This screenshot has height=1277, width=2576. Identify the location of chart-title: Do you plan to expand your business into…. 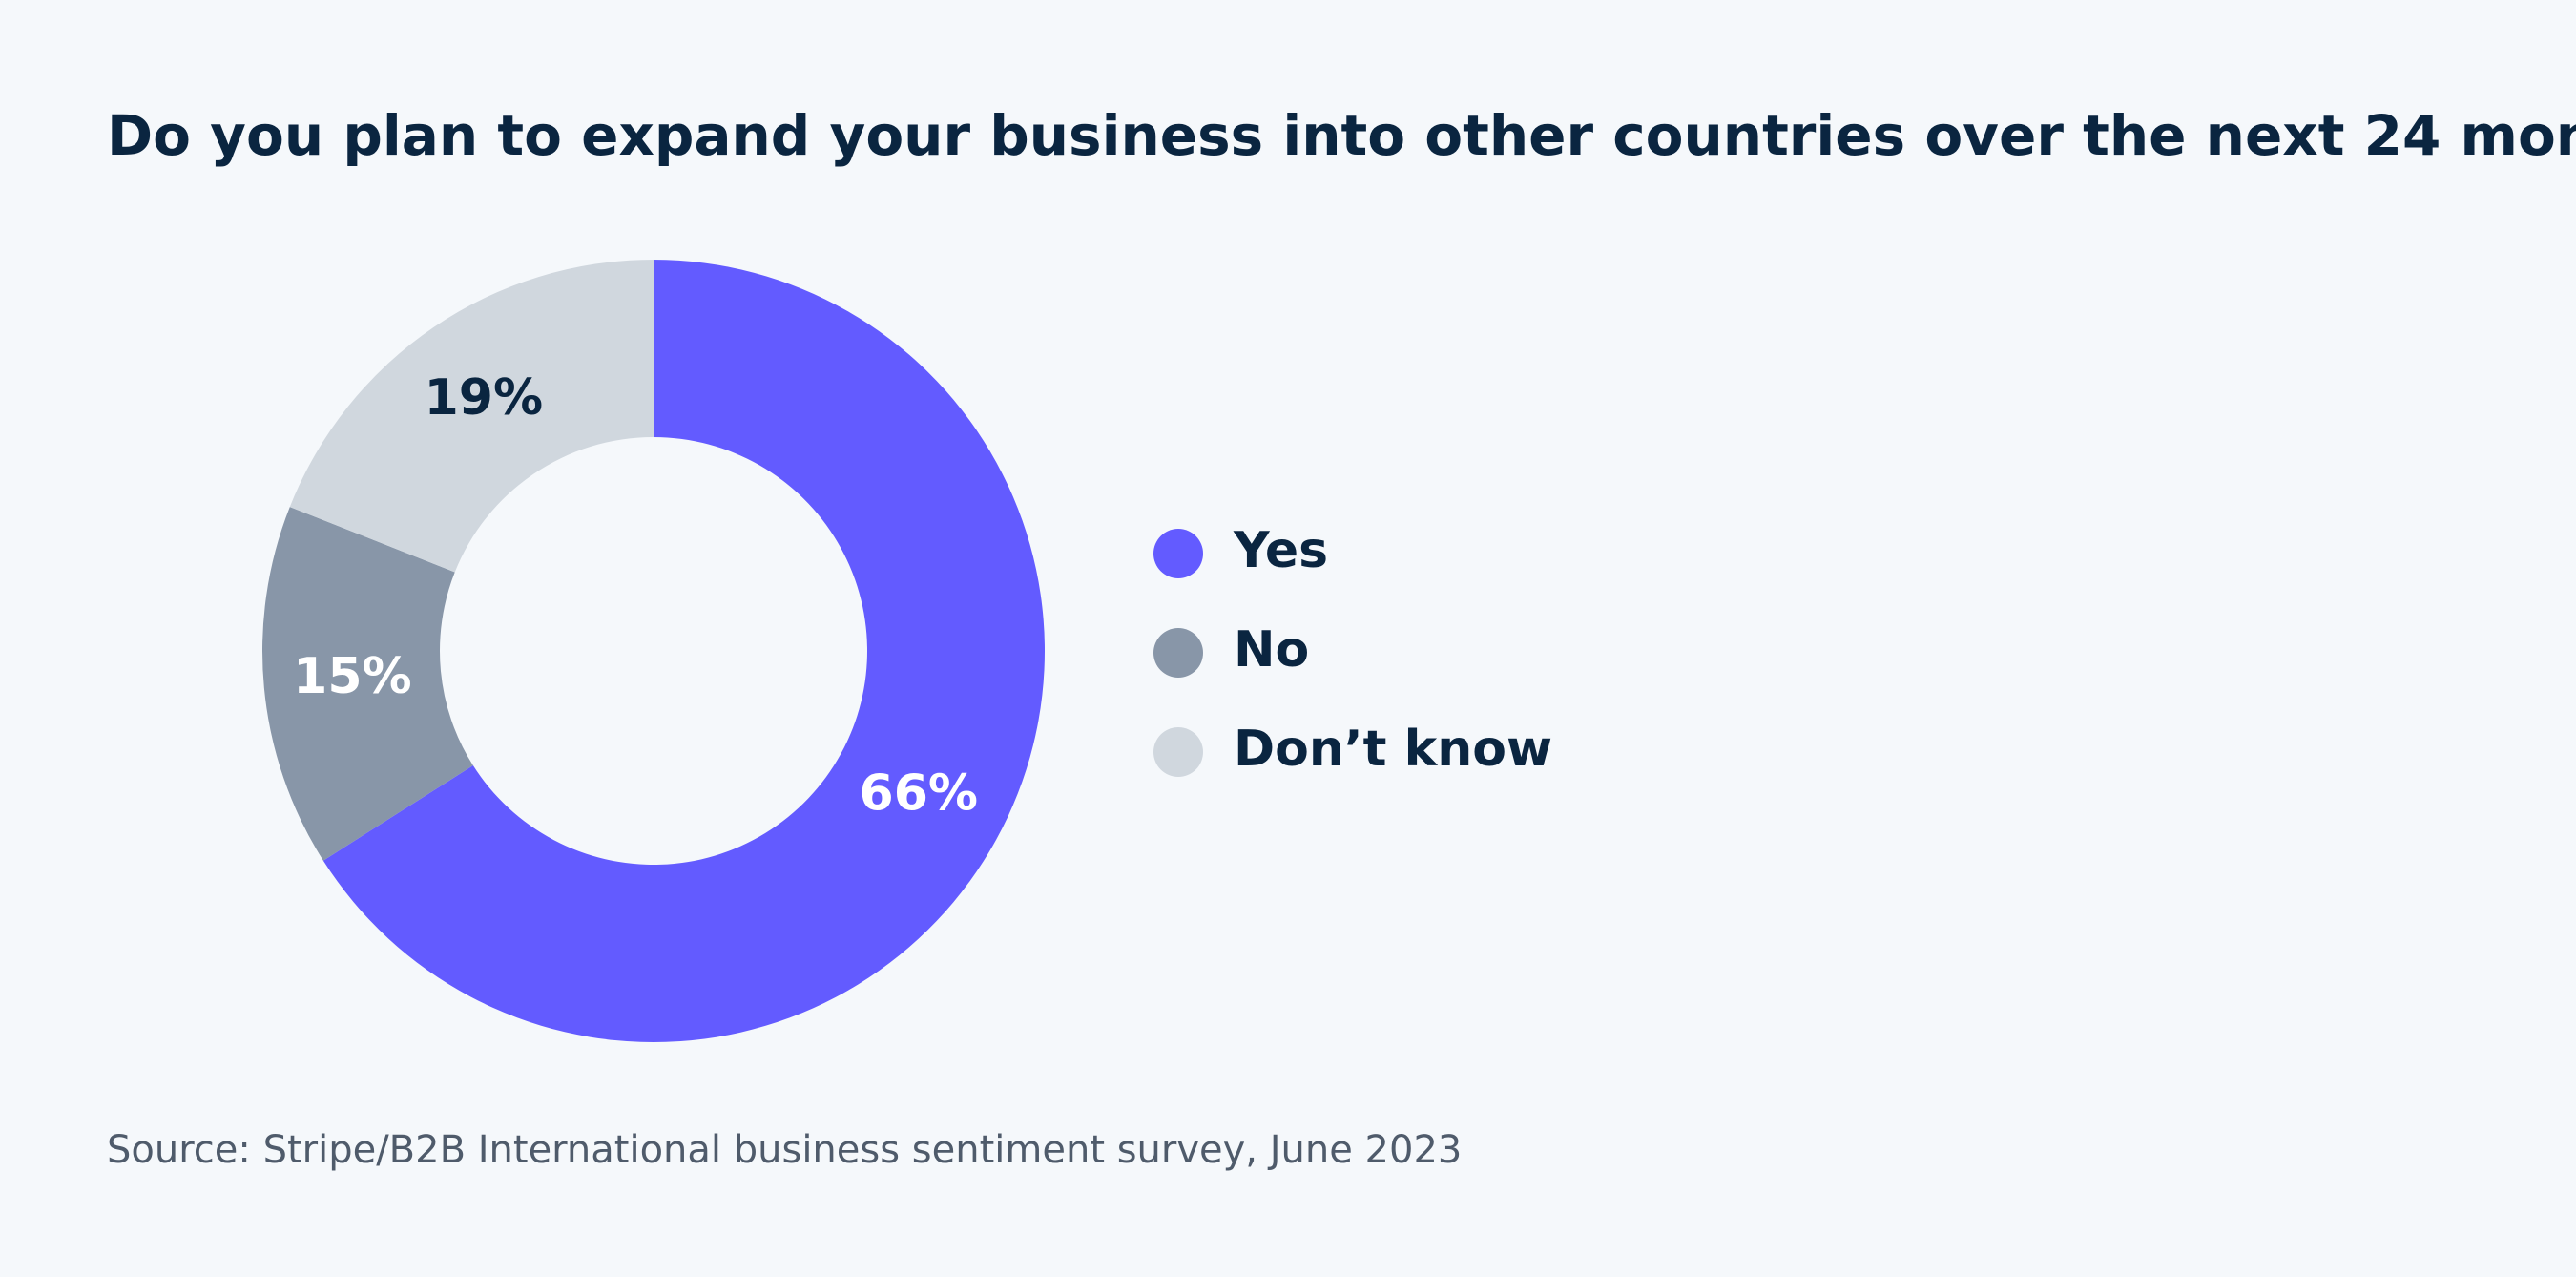
(1341, 135).